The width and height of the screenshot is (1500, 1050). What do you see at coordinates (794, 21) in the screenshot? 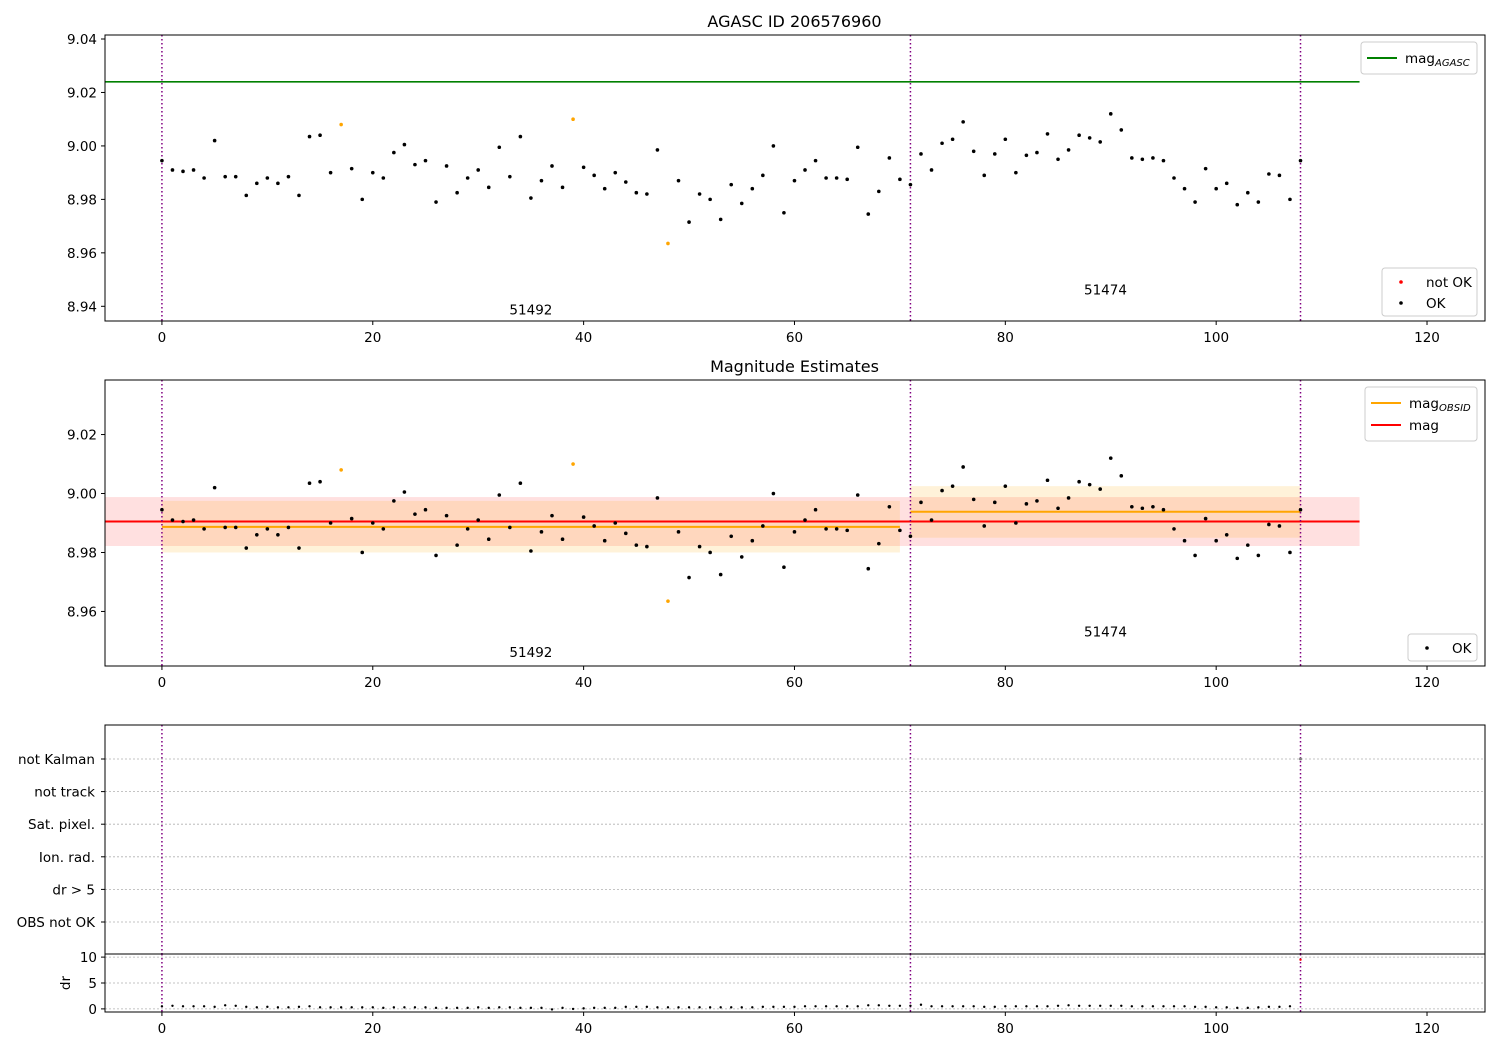
I see `chart-title: AGASC ID 206576960` at bounding box center [794, 21].